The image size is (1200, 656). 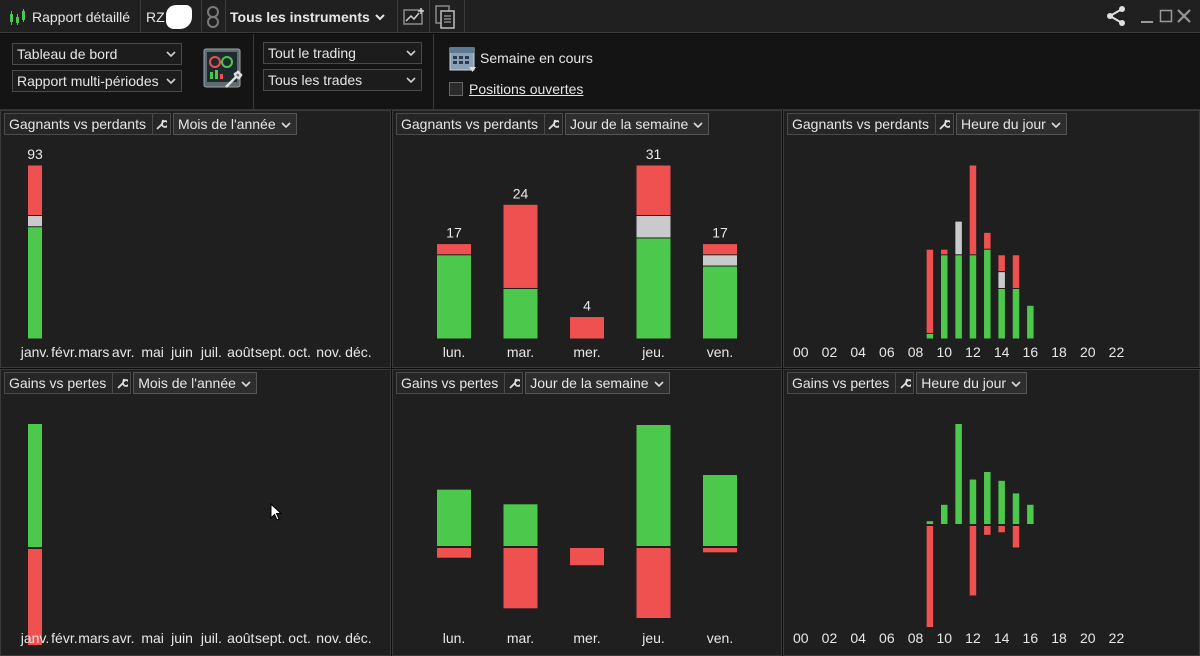 I want to click on instrument-selector: Tous les instruments, so click(x=308, y=16).